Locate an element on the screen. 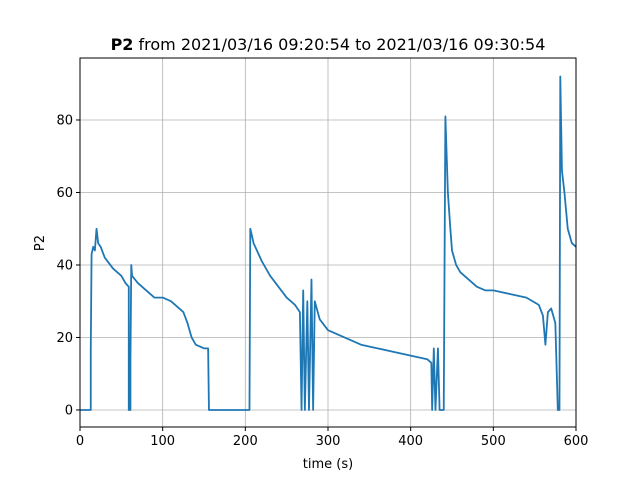  x-tick-label: 100 is located at coordinates (162, 441).